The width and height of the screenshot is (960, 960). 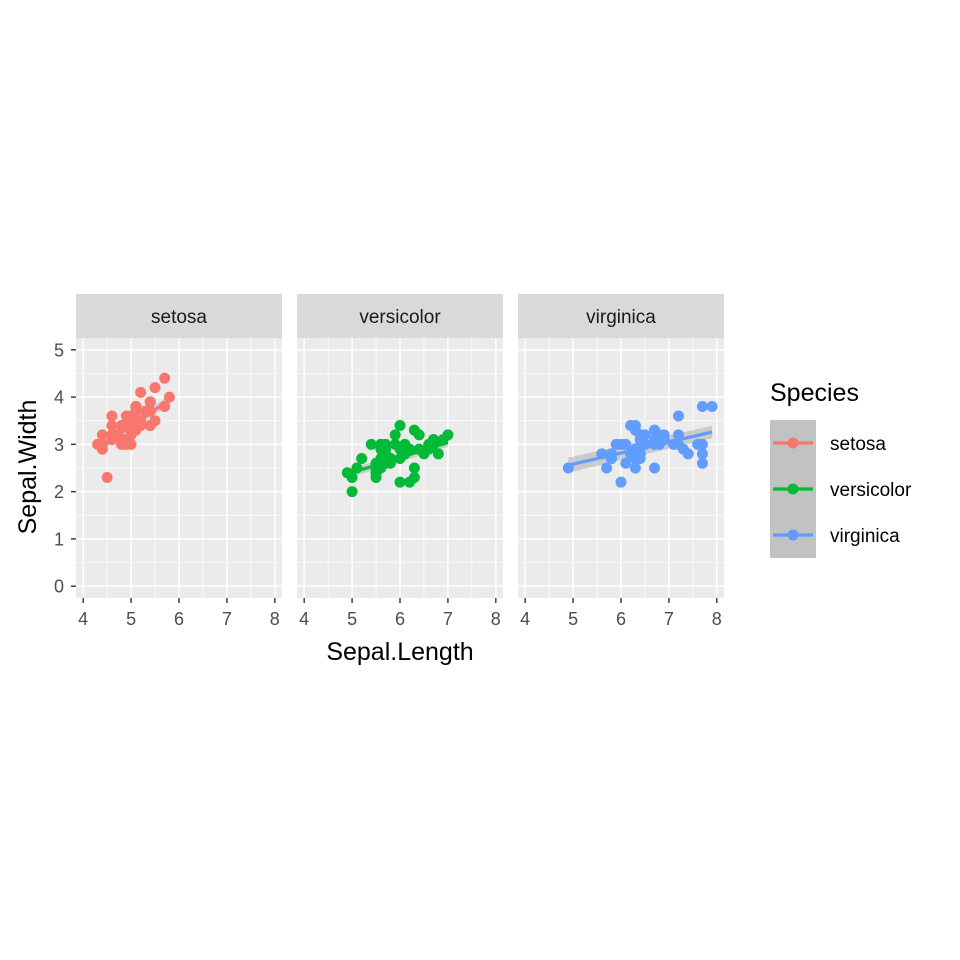 I want to click on facet-panel-setosa: setosa 4 5 6 7 8, so click(x=179, y=461).